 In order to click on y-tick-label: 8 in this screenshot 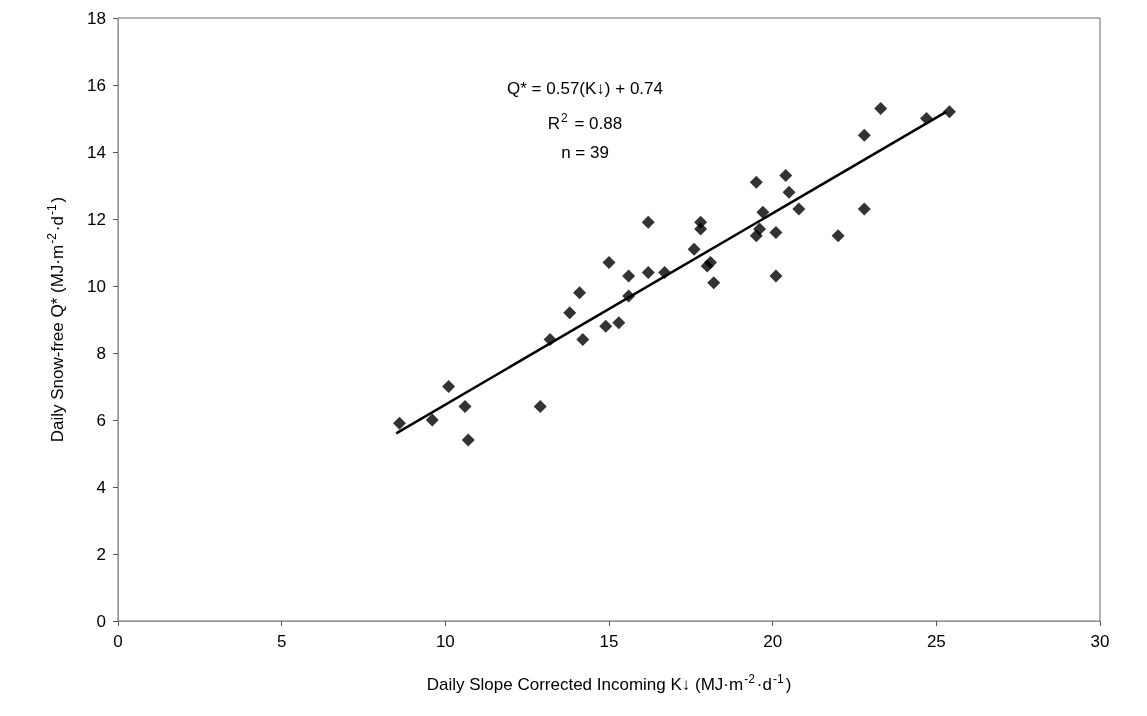, I will do `click(101, 353)`.